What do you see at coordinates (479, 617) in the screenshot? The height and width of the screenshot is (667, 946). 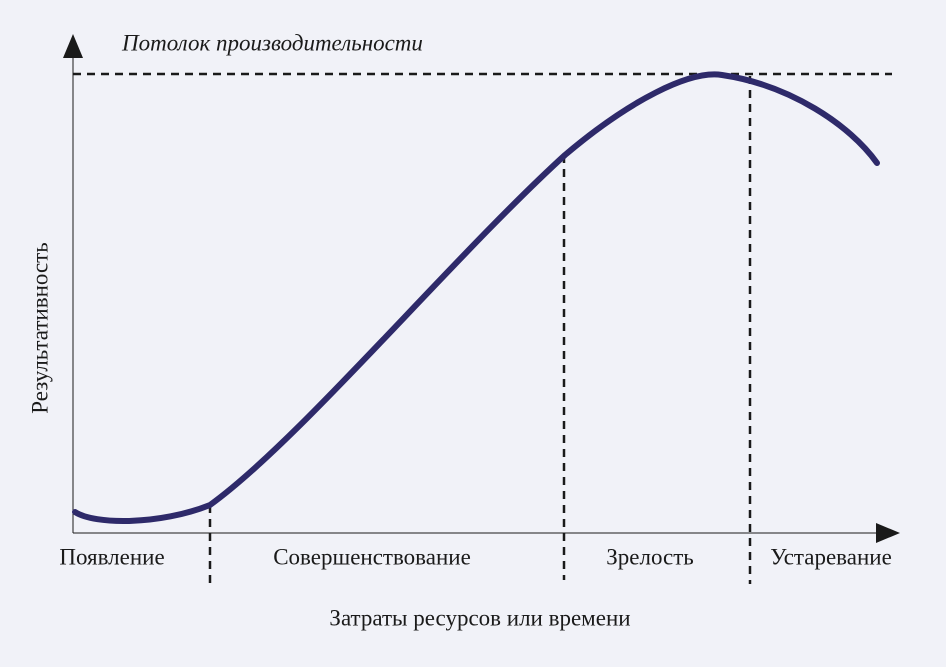 I see `x-axis-label: Затраты ресурсов или времени` at bounding box center [479, 617].